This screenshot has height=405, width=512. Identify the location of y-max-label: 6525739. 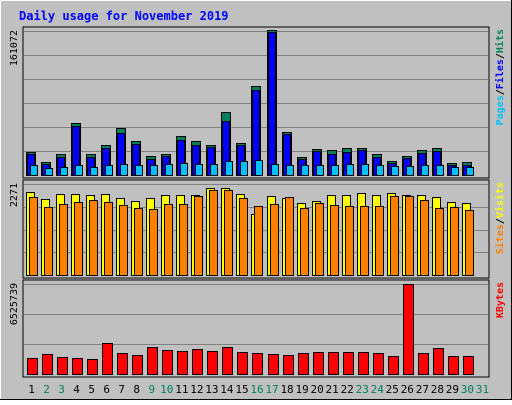
(14, 304).